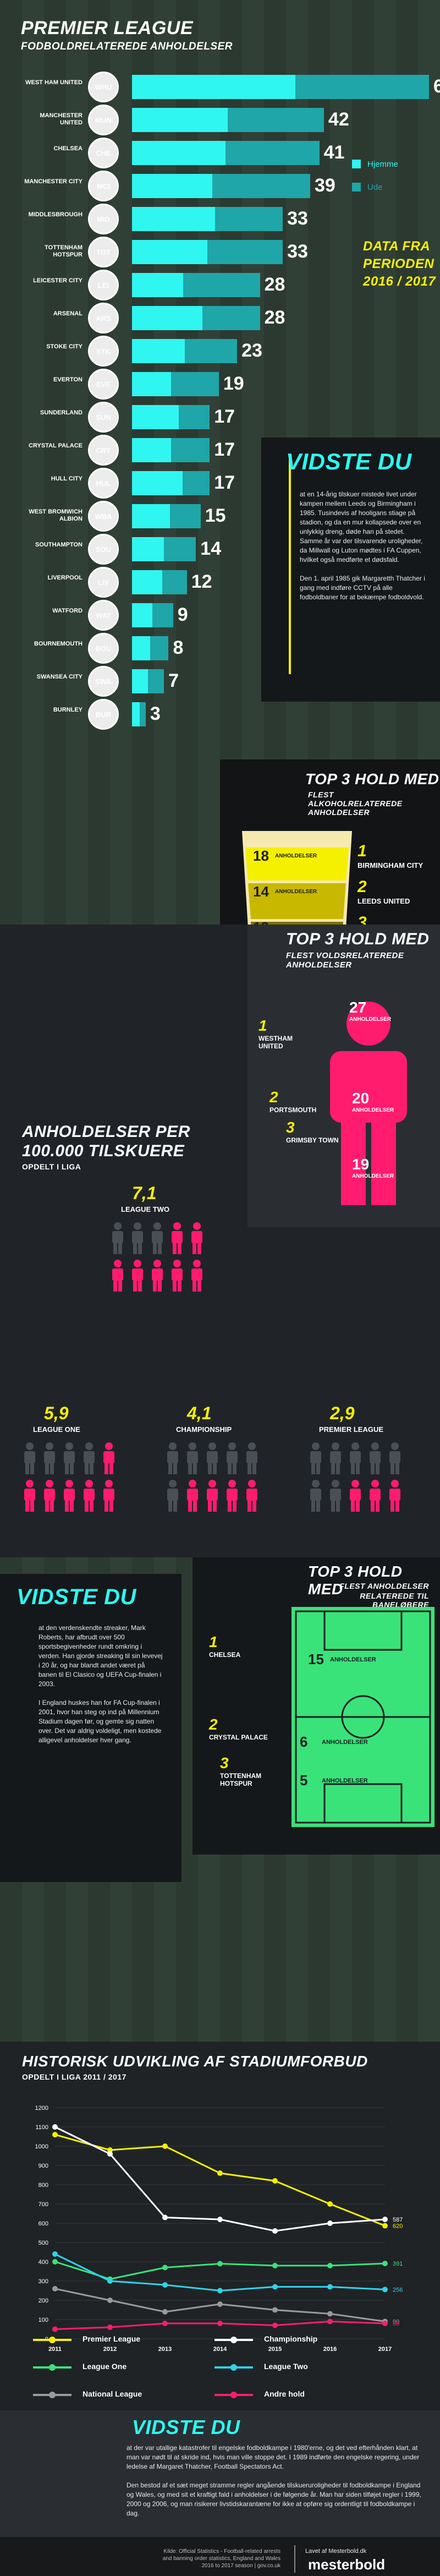 The width and height of the screenshot is (440, 2576). I want to click on league-value: 7,1, so click(144, 1193).